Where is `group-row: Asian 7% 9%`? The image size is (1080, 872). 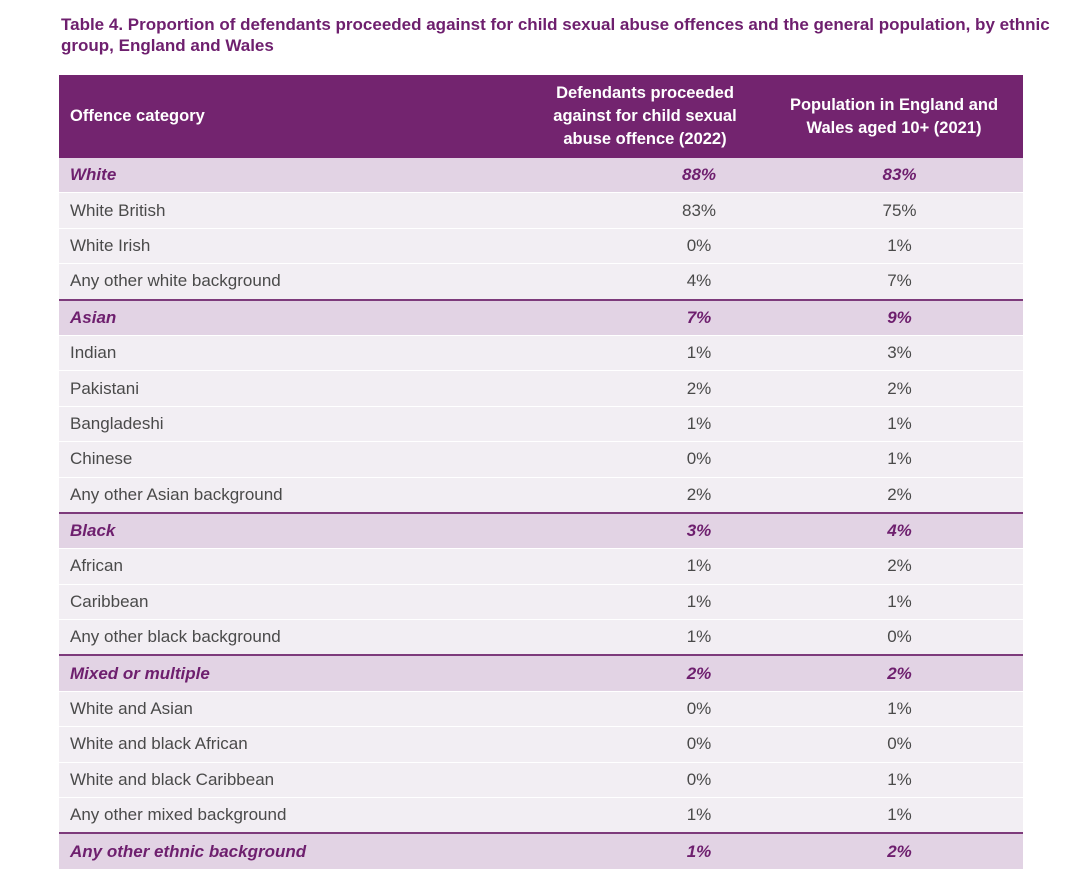 group-row: Asian 7% 9% is located at coordinates (541, 317).